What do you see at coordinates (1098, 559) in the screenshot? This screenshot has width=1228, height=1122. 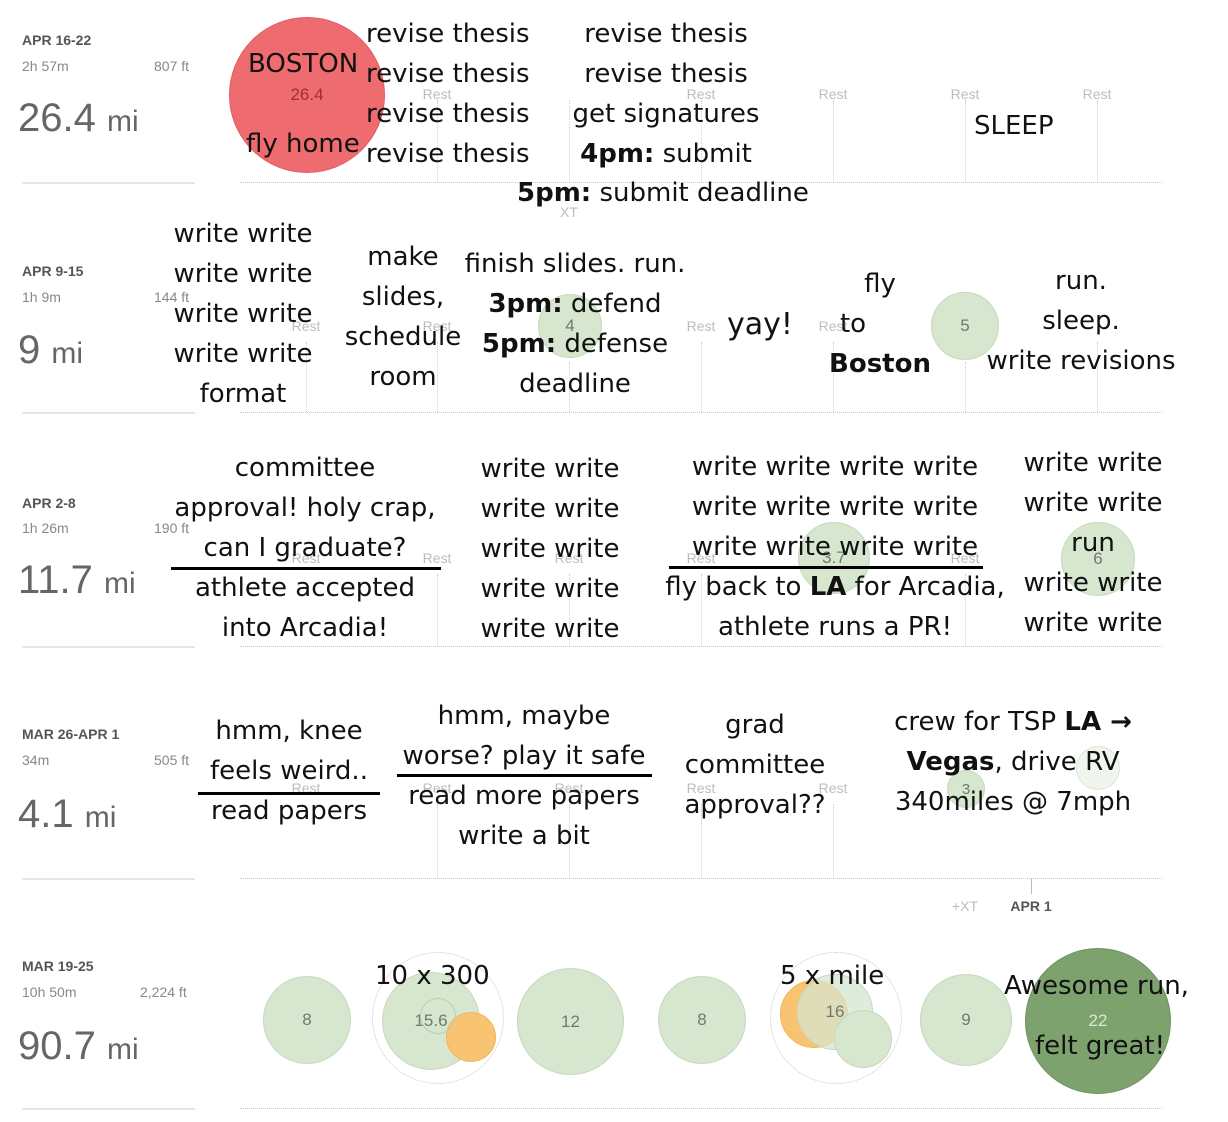 I see `run-bubble: 6` at bounding box center [1098, 559].